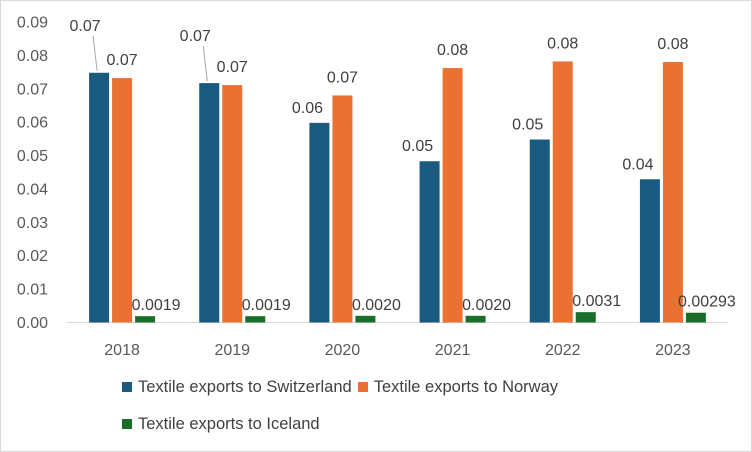 This screenshot has height=452, width=752. Describe the element at coordinates (466, 386) in the screenshot. I see `legend-label-norway: Textile exports to Norway` at that location.